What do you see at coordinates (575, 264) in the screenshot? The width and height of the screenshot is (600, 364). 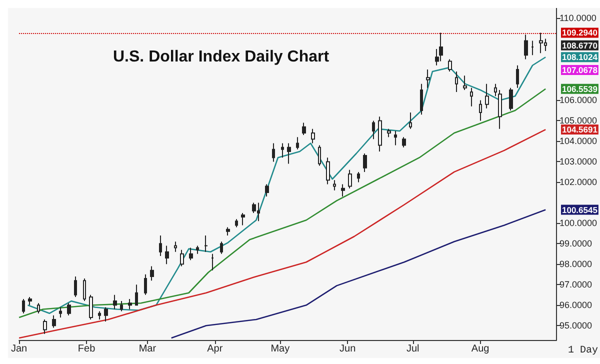 I see `y-tick-label: 98.0000` at bounding box center [575, 264].